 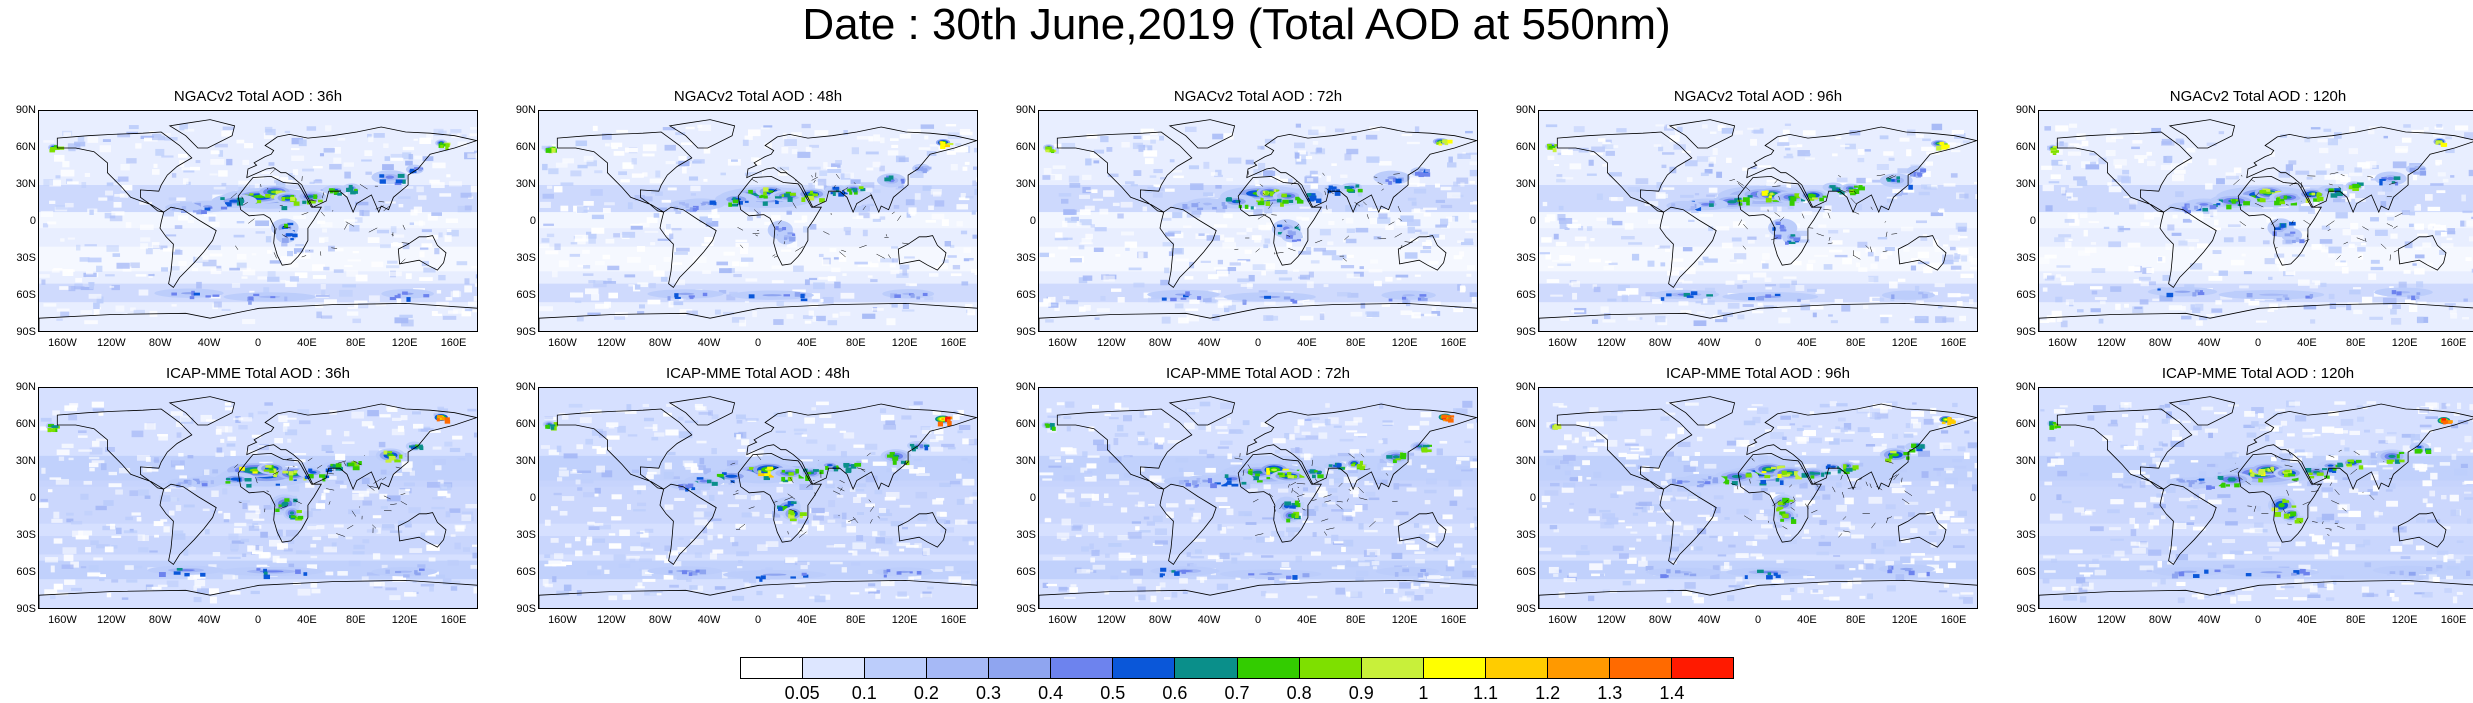 What do you see at coordinates (1454, 343) in the screenshot?
I see `longitude-label: 160E` at bounding box center [1454, 343].